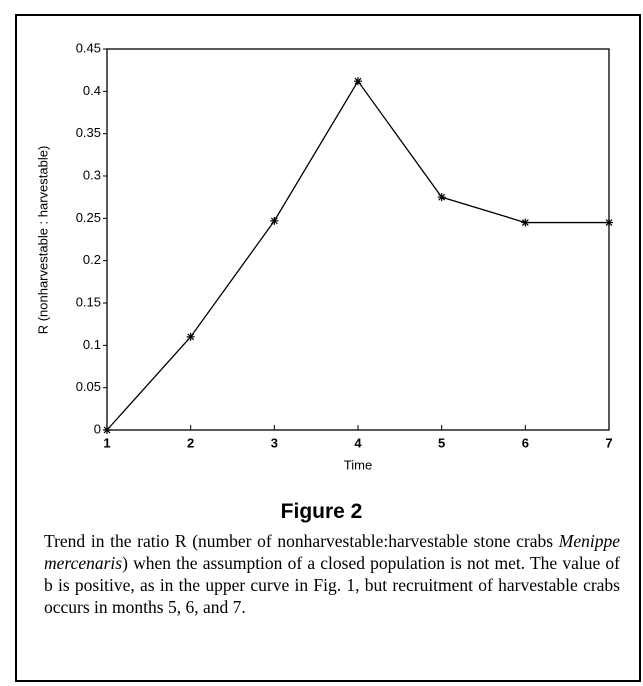 The width and height of the screenshot is (643, 686). I want to click on y-tick-label: 0.35, so click(88, 132).